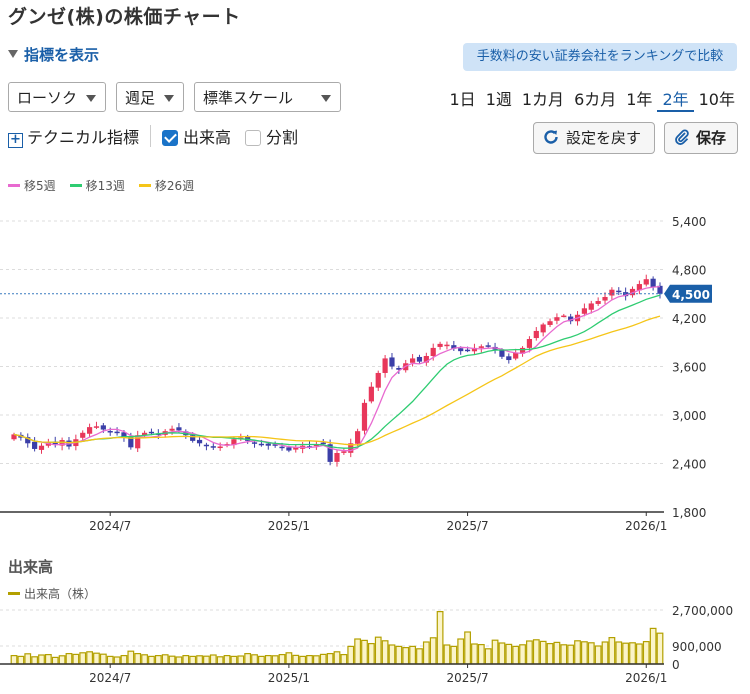  I want to click on broker-ranking-link: 手数料の安い証券会社をランキングで比較, so click(600, 57).